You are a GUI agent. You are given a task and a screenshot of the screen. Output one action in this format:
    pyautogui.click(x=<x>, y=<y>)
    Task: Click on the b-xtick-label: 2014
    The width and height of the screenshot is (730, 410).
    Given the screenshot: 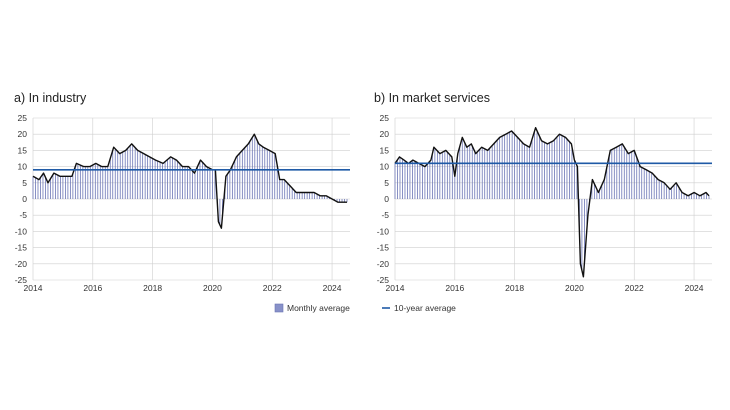 What is the action you would take?
    pyautogui.click(x=395, y=288)
    